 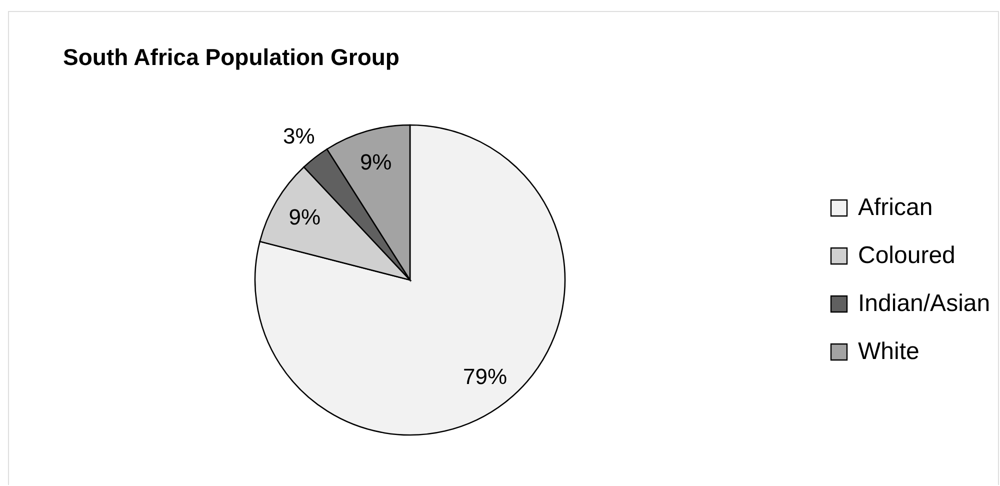 What do you see at coordinates (231, 57) in the screenshot?
I see `chart-title: South Africa Population Group` at bounding box center [231, 57].